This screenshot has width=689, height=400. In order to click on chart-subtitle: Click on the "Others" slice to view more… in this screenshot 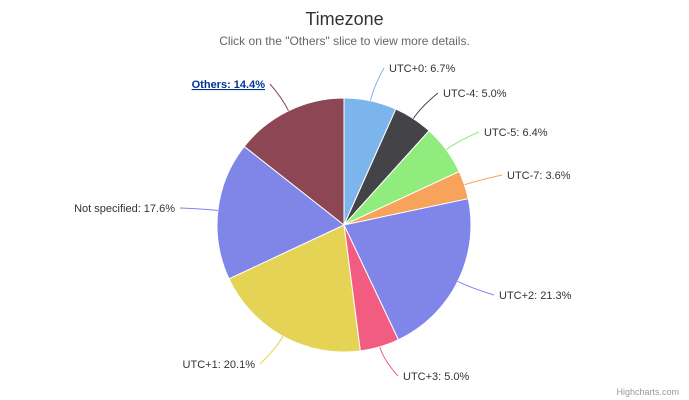, I will do `click(344, 41)`.